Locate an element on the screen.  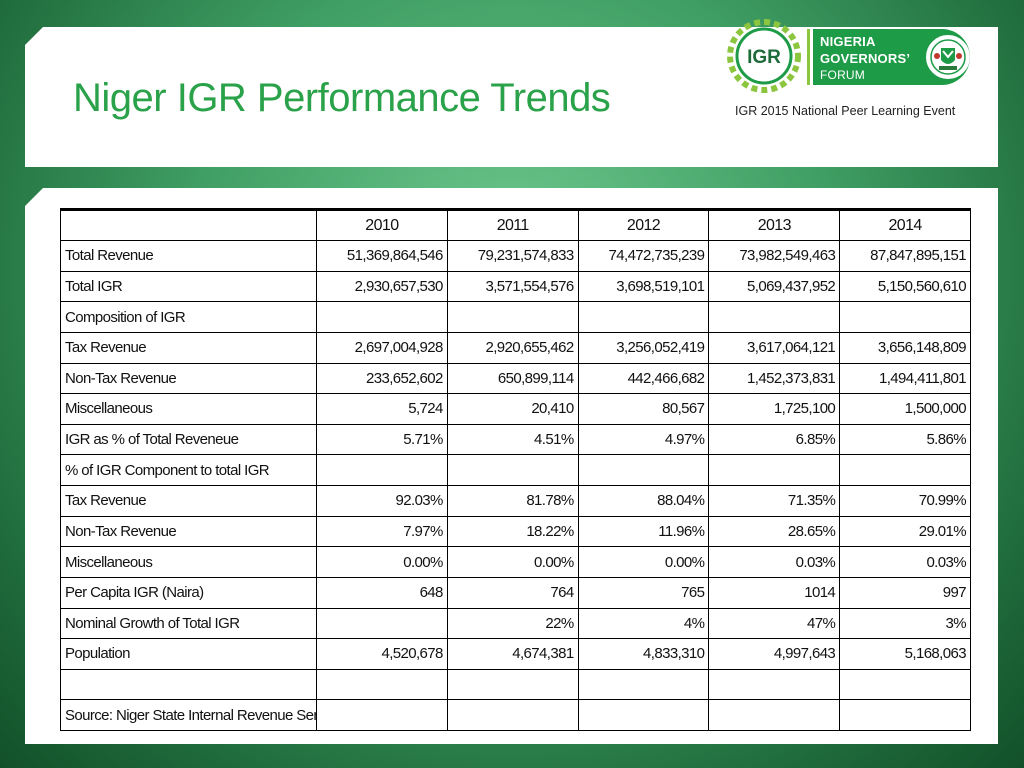
igr-logo-mark: IGR is located at coordinates (764, 56).